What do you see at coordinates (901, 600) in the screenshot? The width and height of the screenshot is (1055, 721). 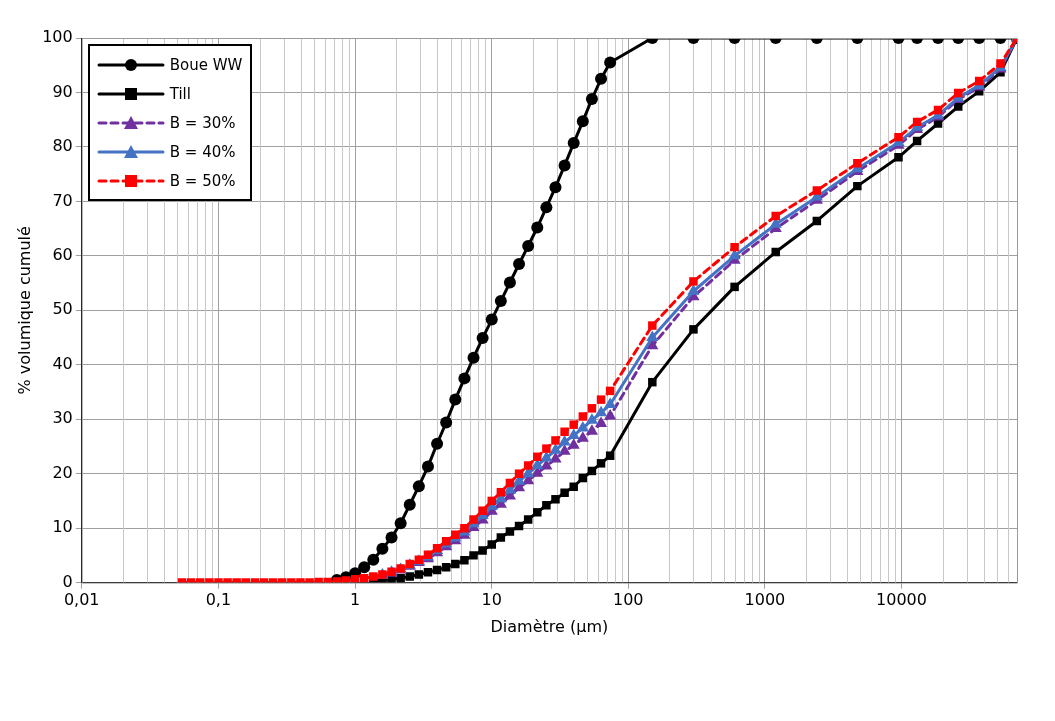 I see `x-tick-label: 10000` at bounding box center [901, 600].